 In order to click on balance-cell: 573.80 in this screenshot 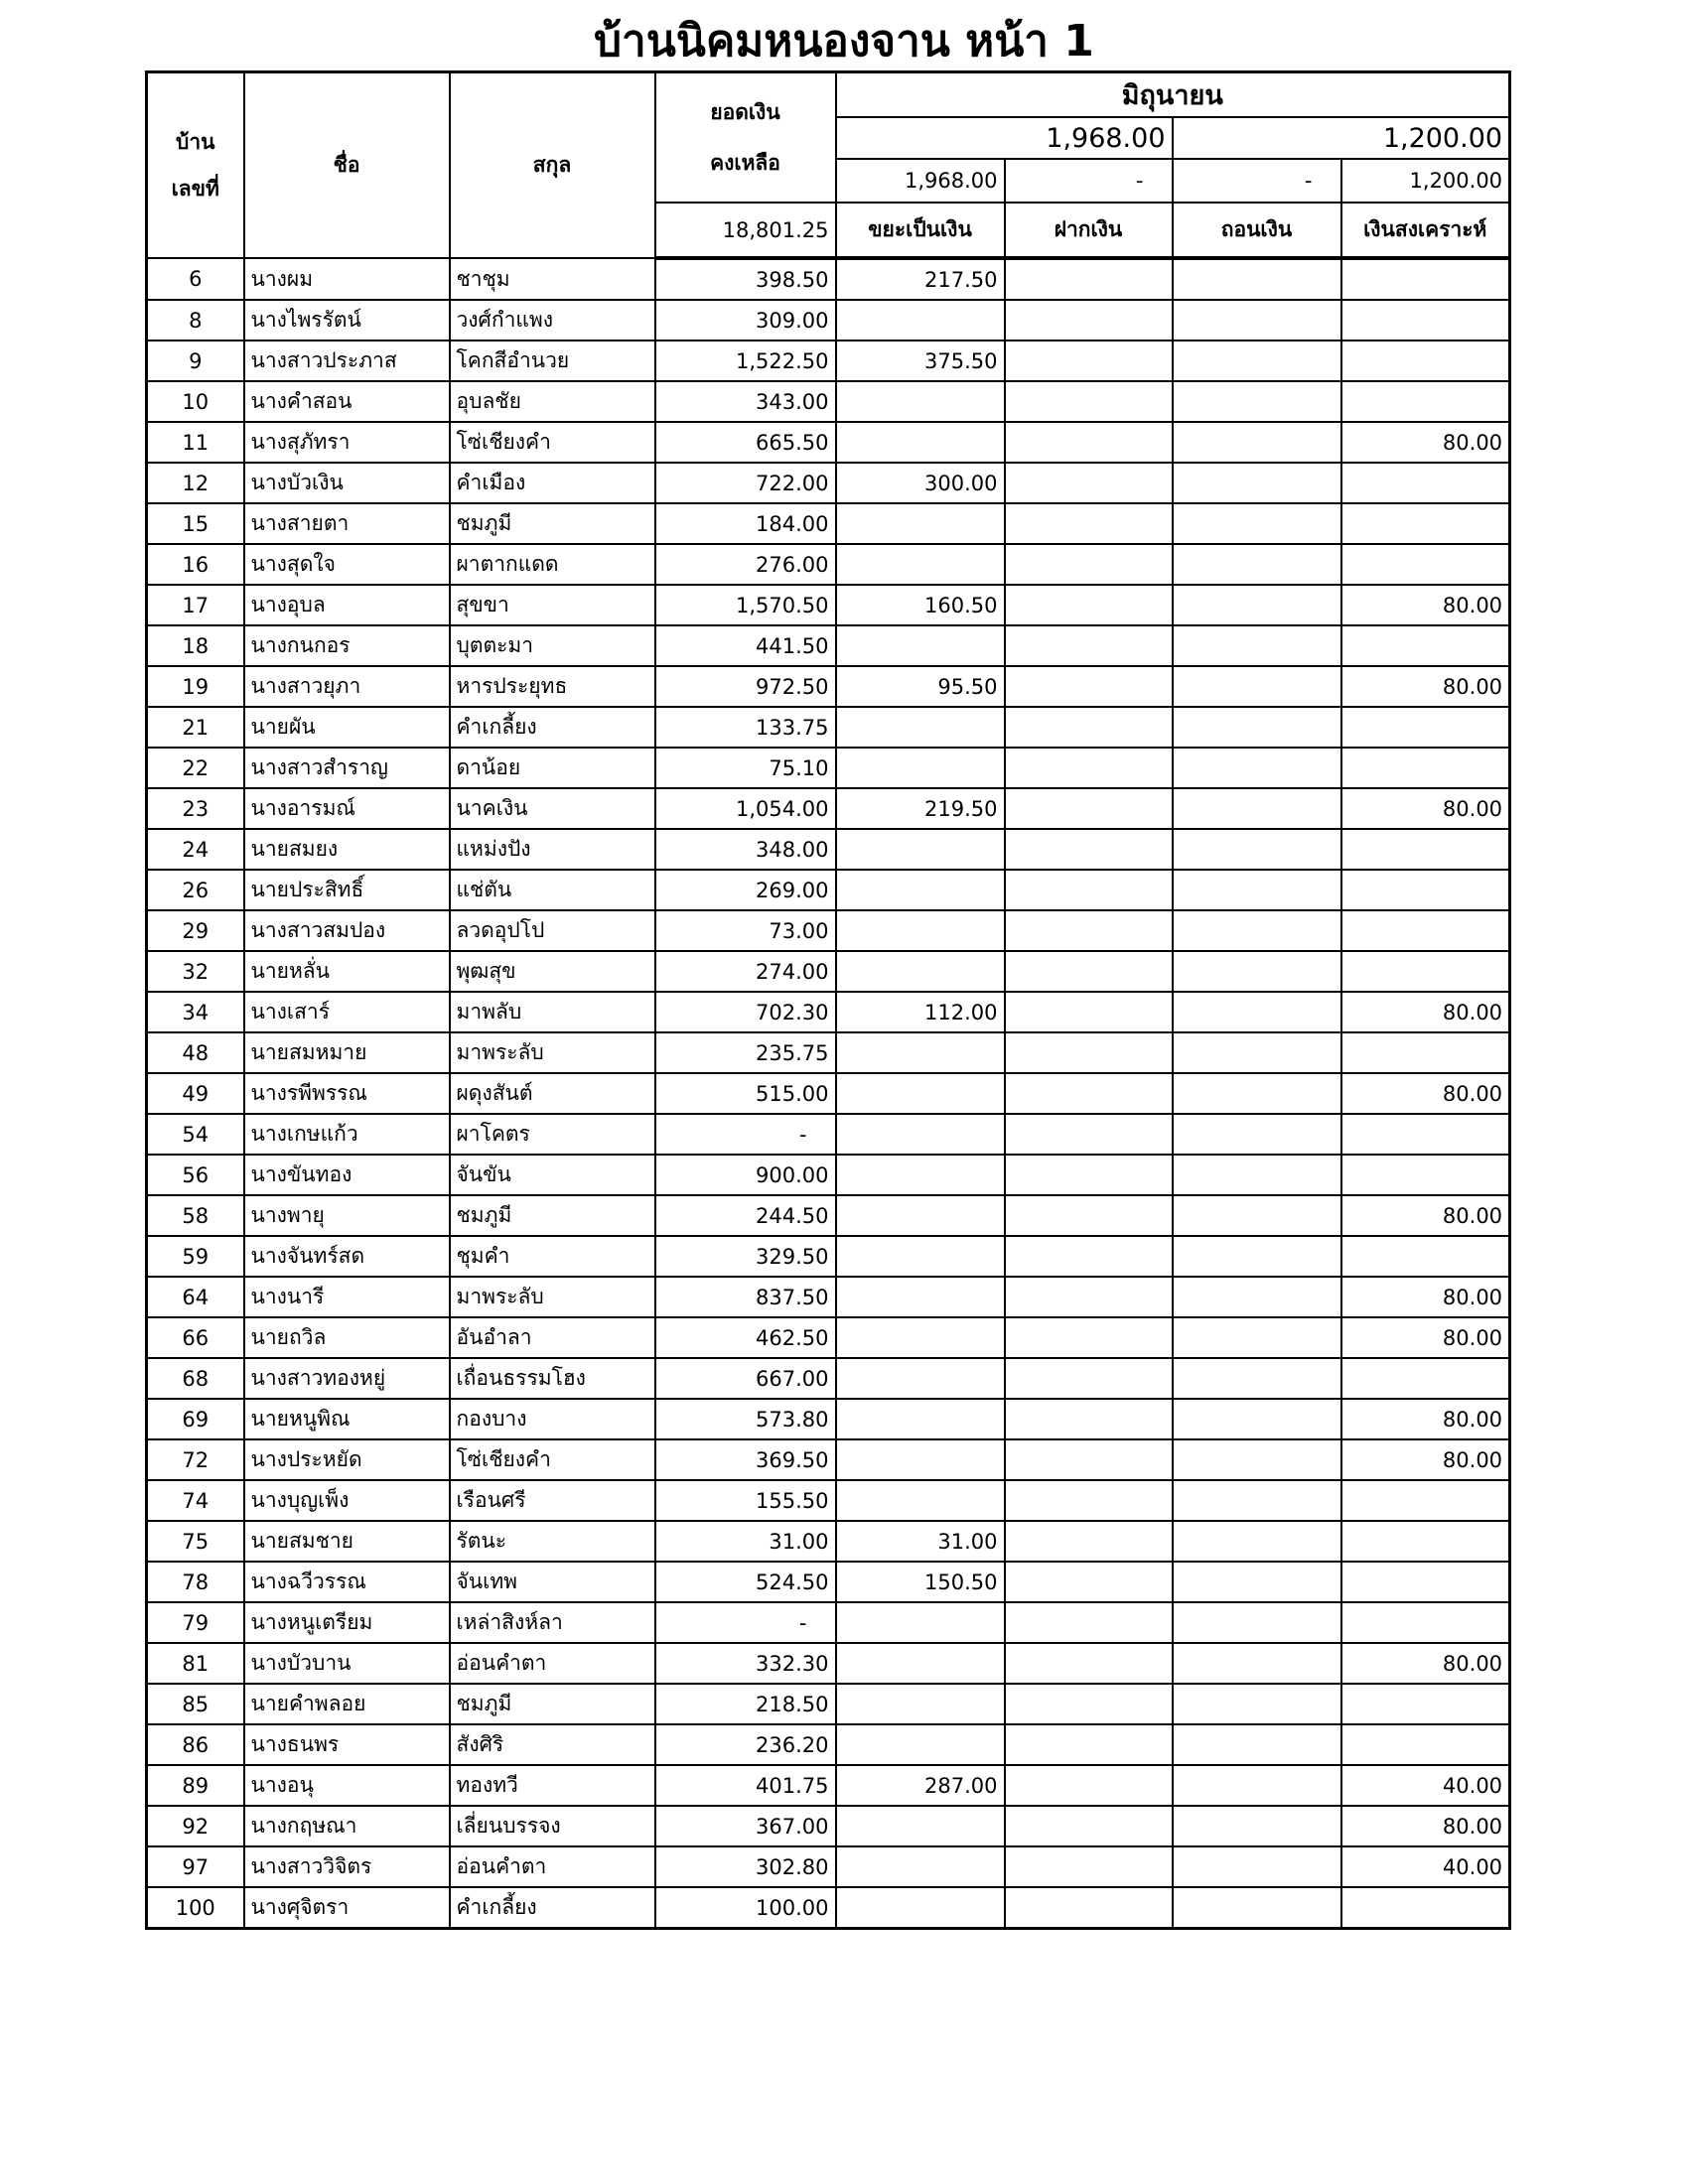, I will do `click(745, 1419)`.